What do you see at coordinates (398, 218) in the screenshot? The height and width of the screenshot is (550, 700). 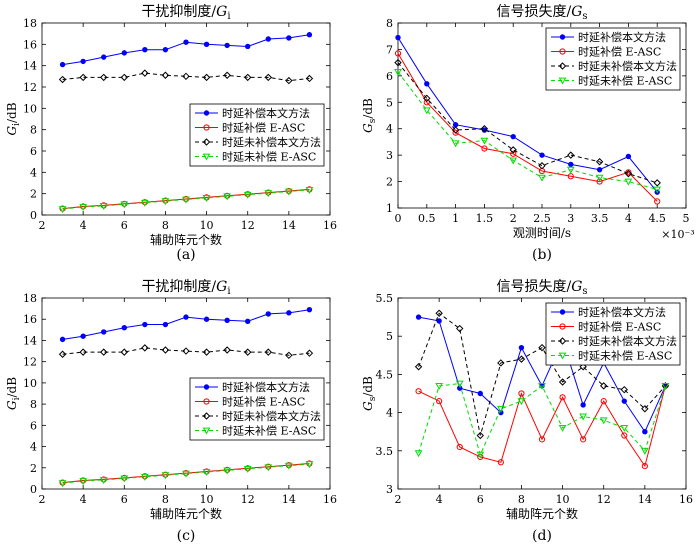 I see `x-tick-label: 0` at bounding box center [398, 218].